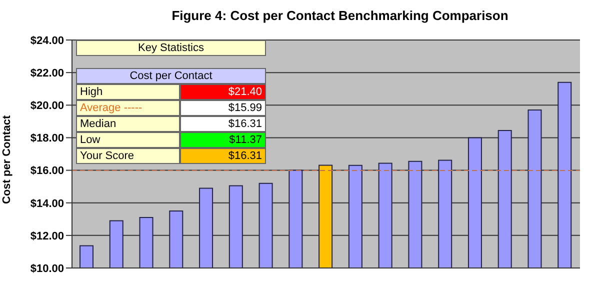 The height and width of the screenshot is (288, 590). I want to click on annotation: $11.37, so click(223, 140).